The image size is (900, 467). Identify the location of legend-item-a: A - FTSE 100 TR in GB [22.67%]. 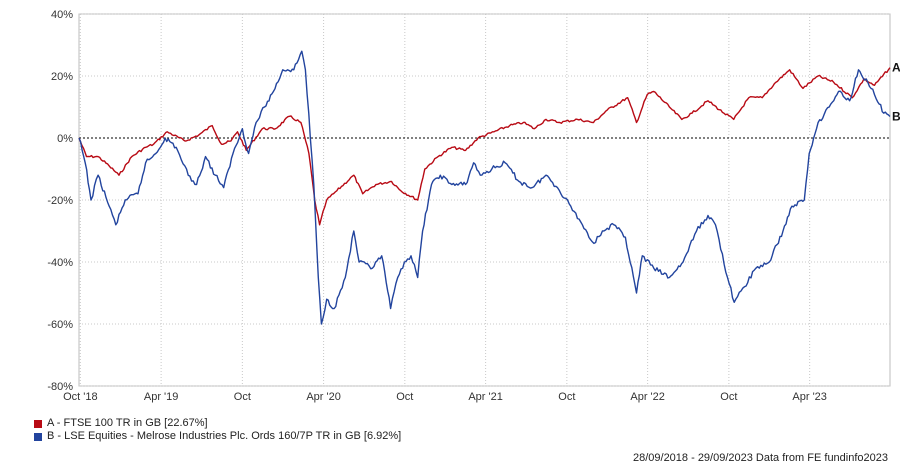
(217, 423).